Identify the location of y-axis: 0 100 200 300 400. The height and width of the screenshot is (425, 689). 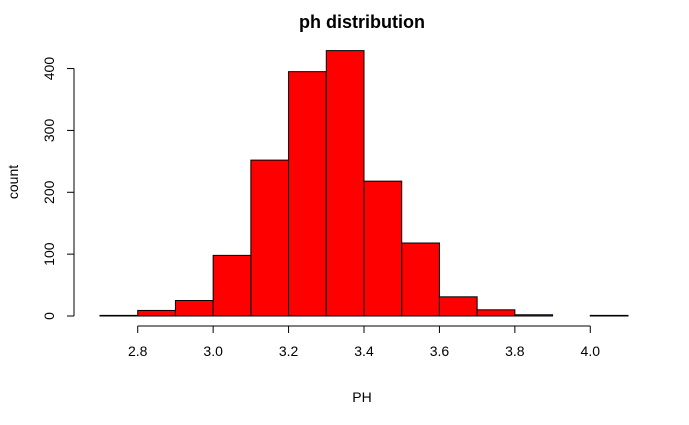
(58, 188).